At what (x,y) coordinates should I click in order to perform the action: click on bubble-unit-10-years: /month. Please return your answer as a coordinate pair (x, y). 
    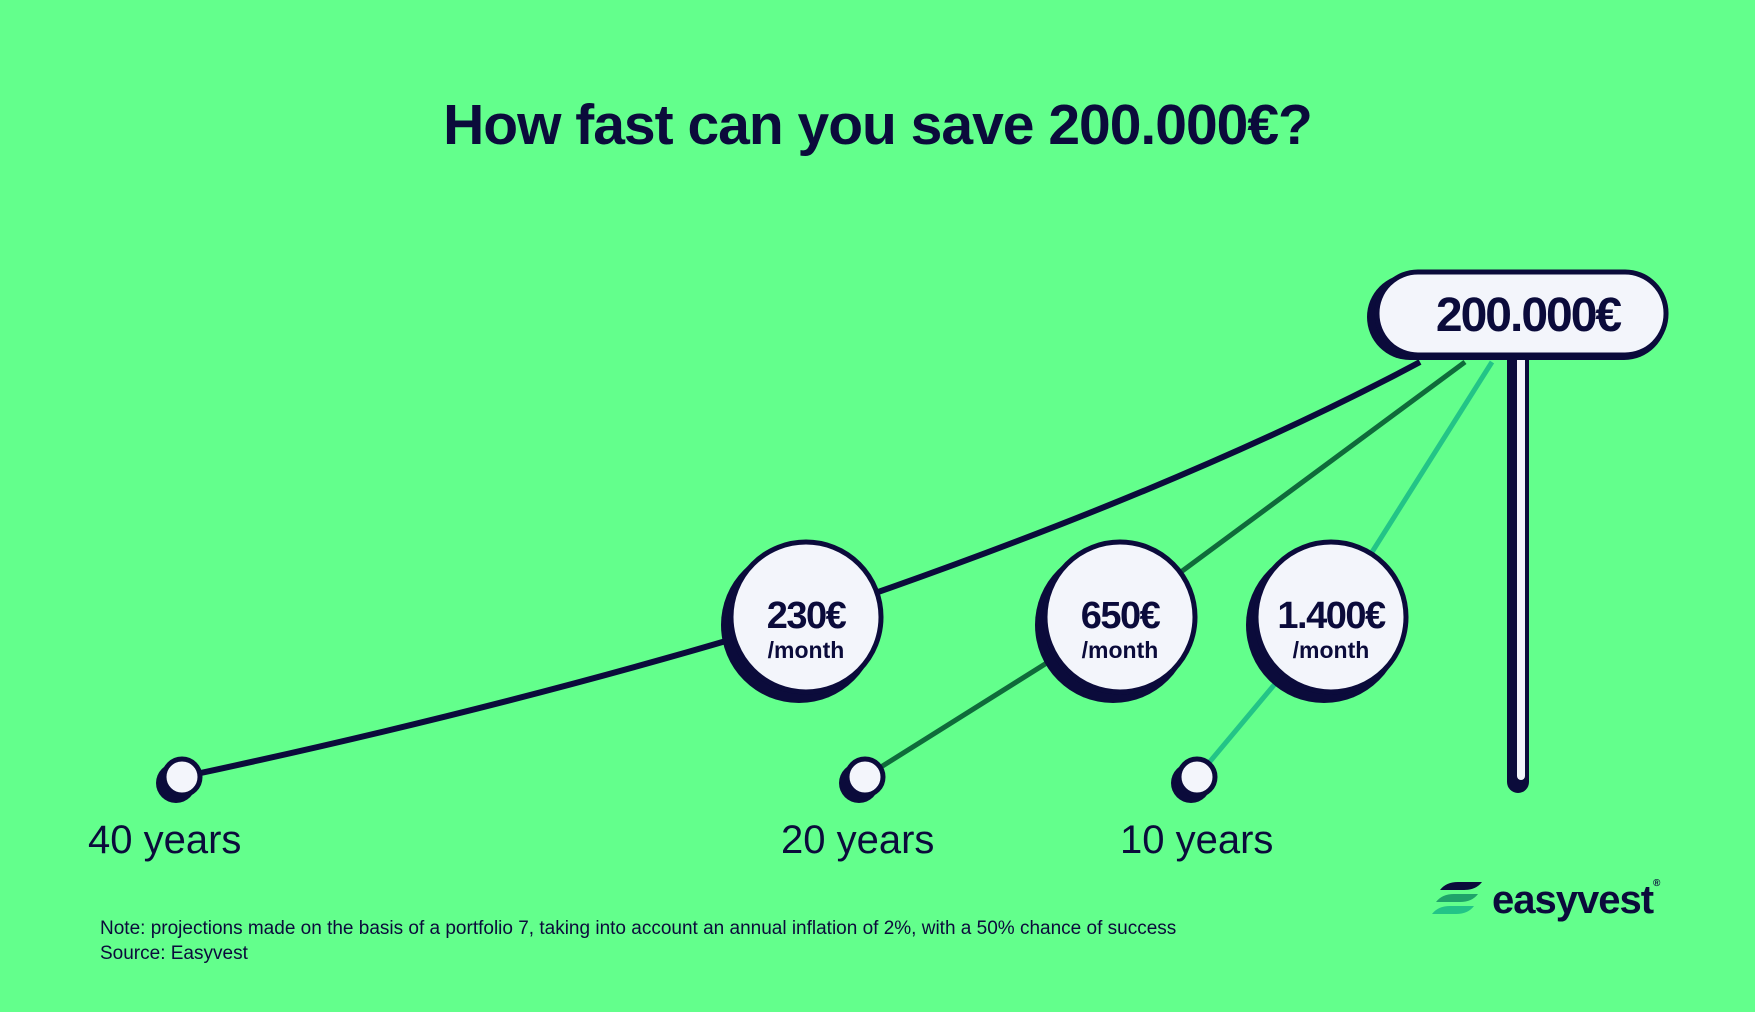
    Looking at the image, I should click on (1331, 650).